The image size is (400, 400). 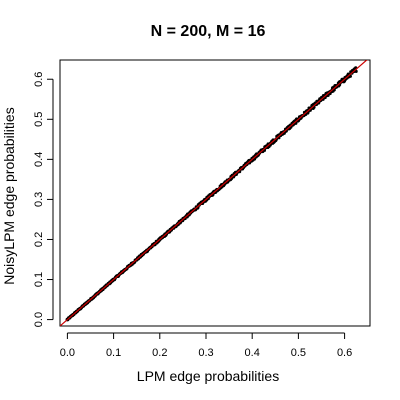 I want to click on y-tick-label: 0.0, so click(x=39, y=319).